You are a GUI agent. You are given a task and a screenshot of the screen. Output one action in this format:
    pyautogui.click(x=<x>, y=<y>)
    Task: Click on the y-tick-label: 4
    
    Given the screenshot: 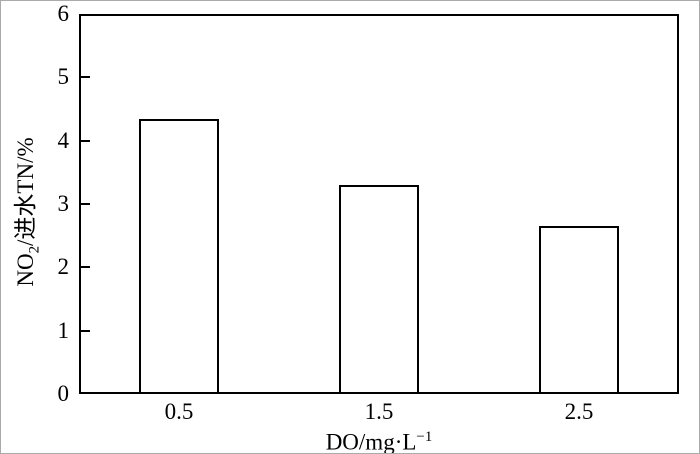 What is the action you would take?
    pyautogui.click(x=63, y=140)
    